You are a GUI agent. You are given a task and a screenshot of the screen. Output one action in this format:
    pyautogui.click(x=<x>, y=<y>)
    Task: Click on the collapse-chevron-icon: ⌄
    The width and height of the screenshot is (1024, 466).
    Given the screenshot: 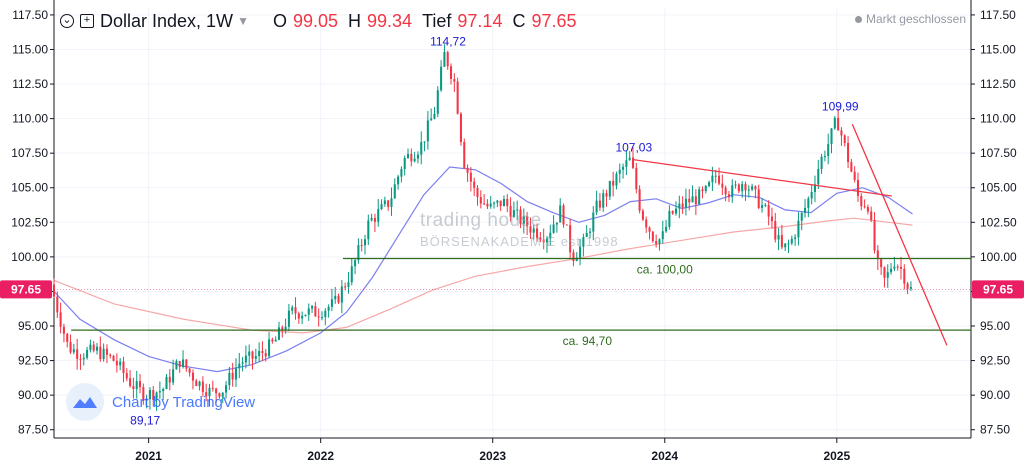 What is the action you would take?
    pyautogui.click(x=67, y=21)
    